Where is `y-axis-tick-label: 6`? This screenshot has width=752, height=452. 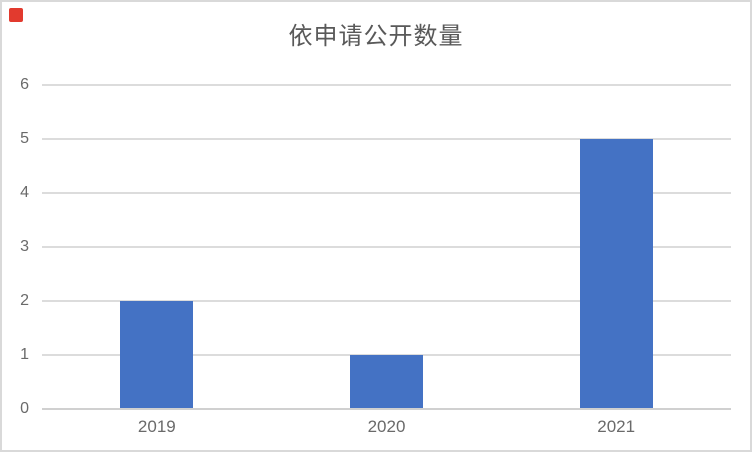
y-axis-tick-label: 6 is located at coordinates (24, 84).